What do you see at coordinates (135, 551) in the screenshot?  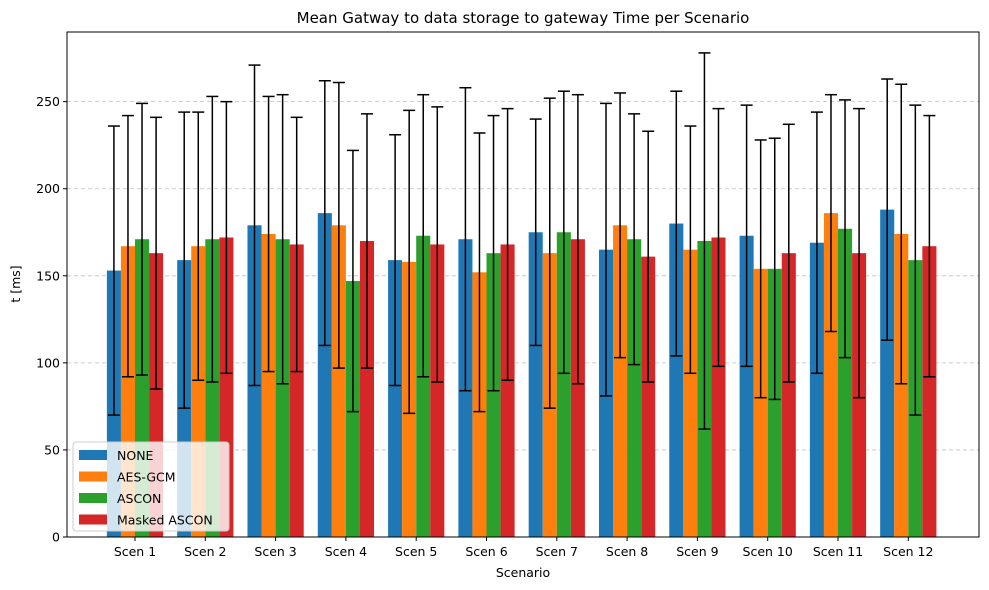 I see `x-tick-label: Scen 1` at bounding box center [135, 551].